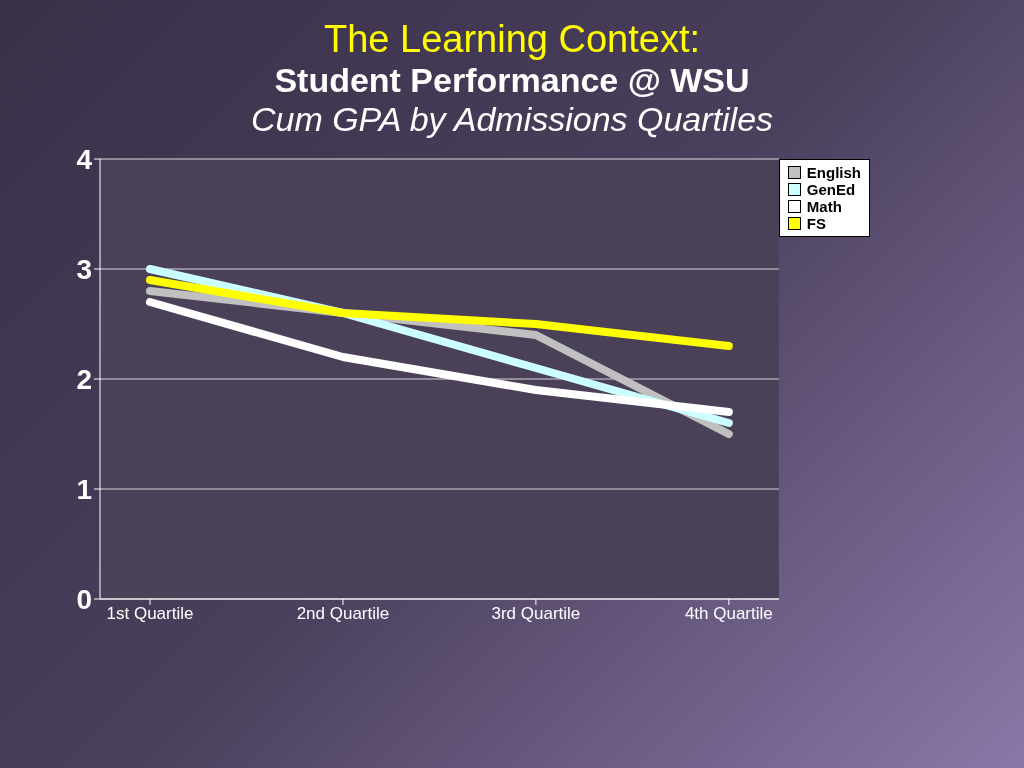  Describe the element at coordinates (343, 614) in the screenshot. I see `x-tick-label: 2nd Quartile` at that location.